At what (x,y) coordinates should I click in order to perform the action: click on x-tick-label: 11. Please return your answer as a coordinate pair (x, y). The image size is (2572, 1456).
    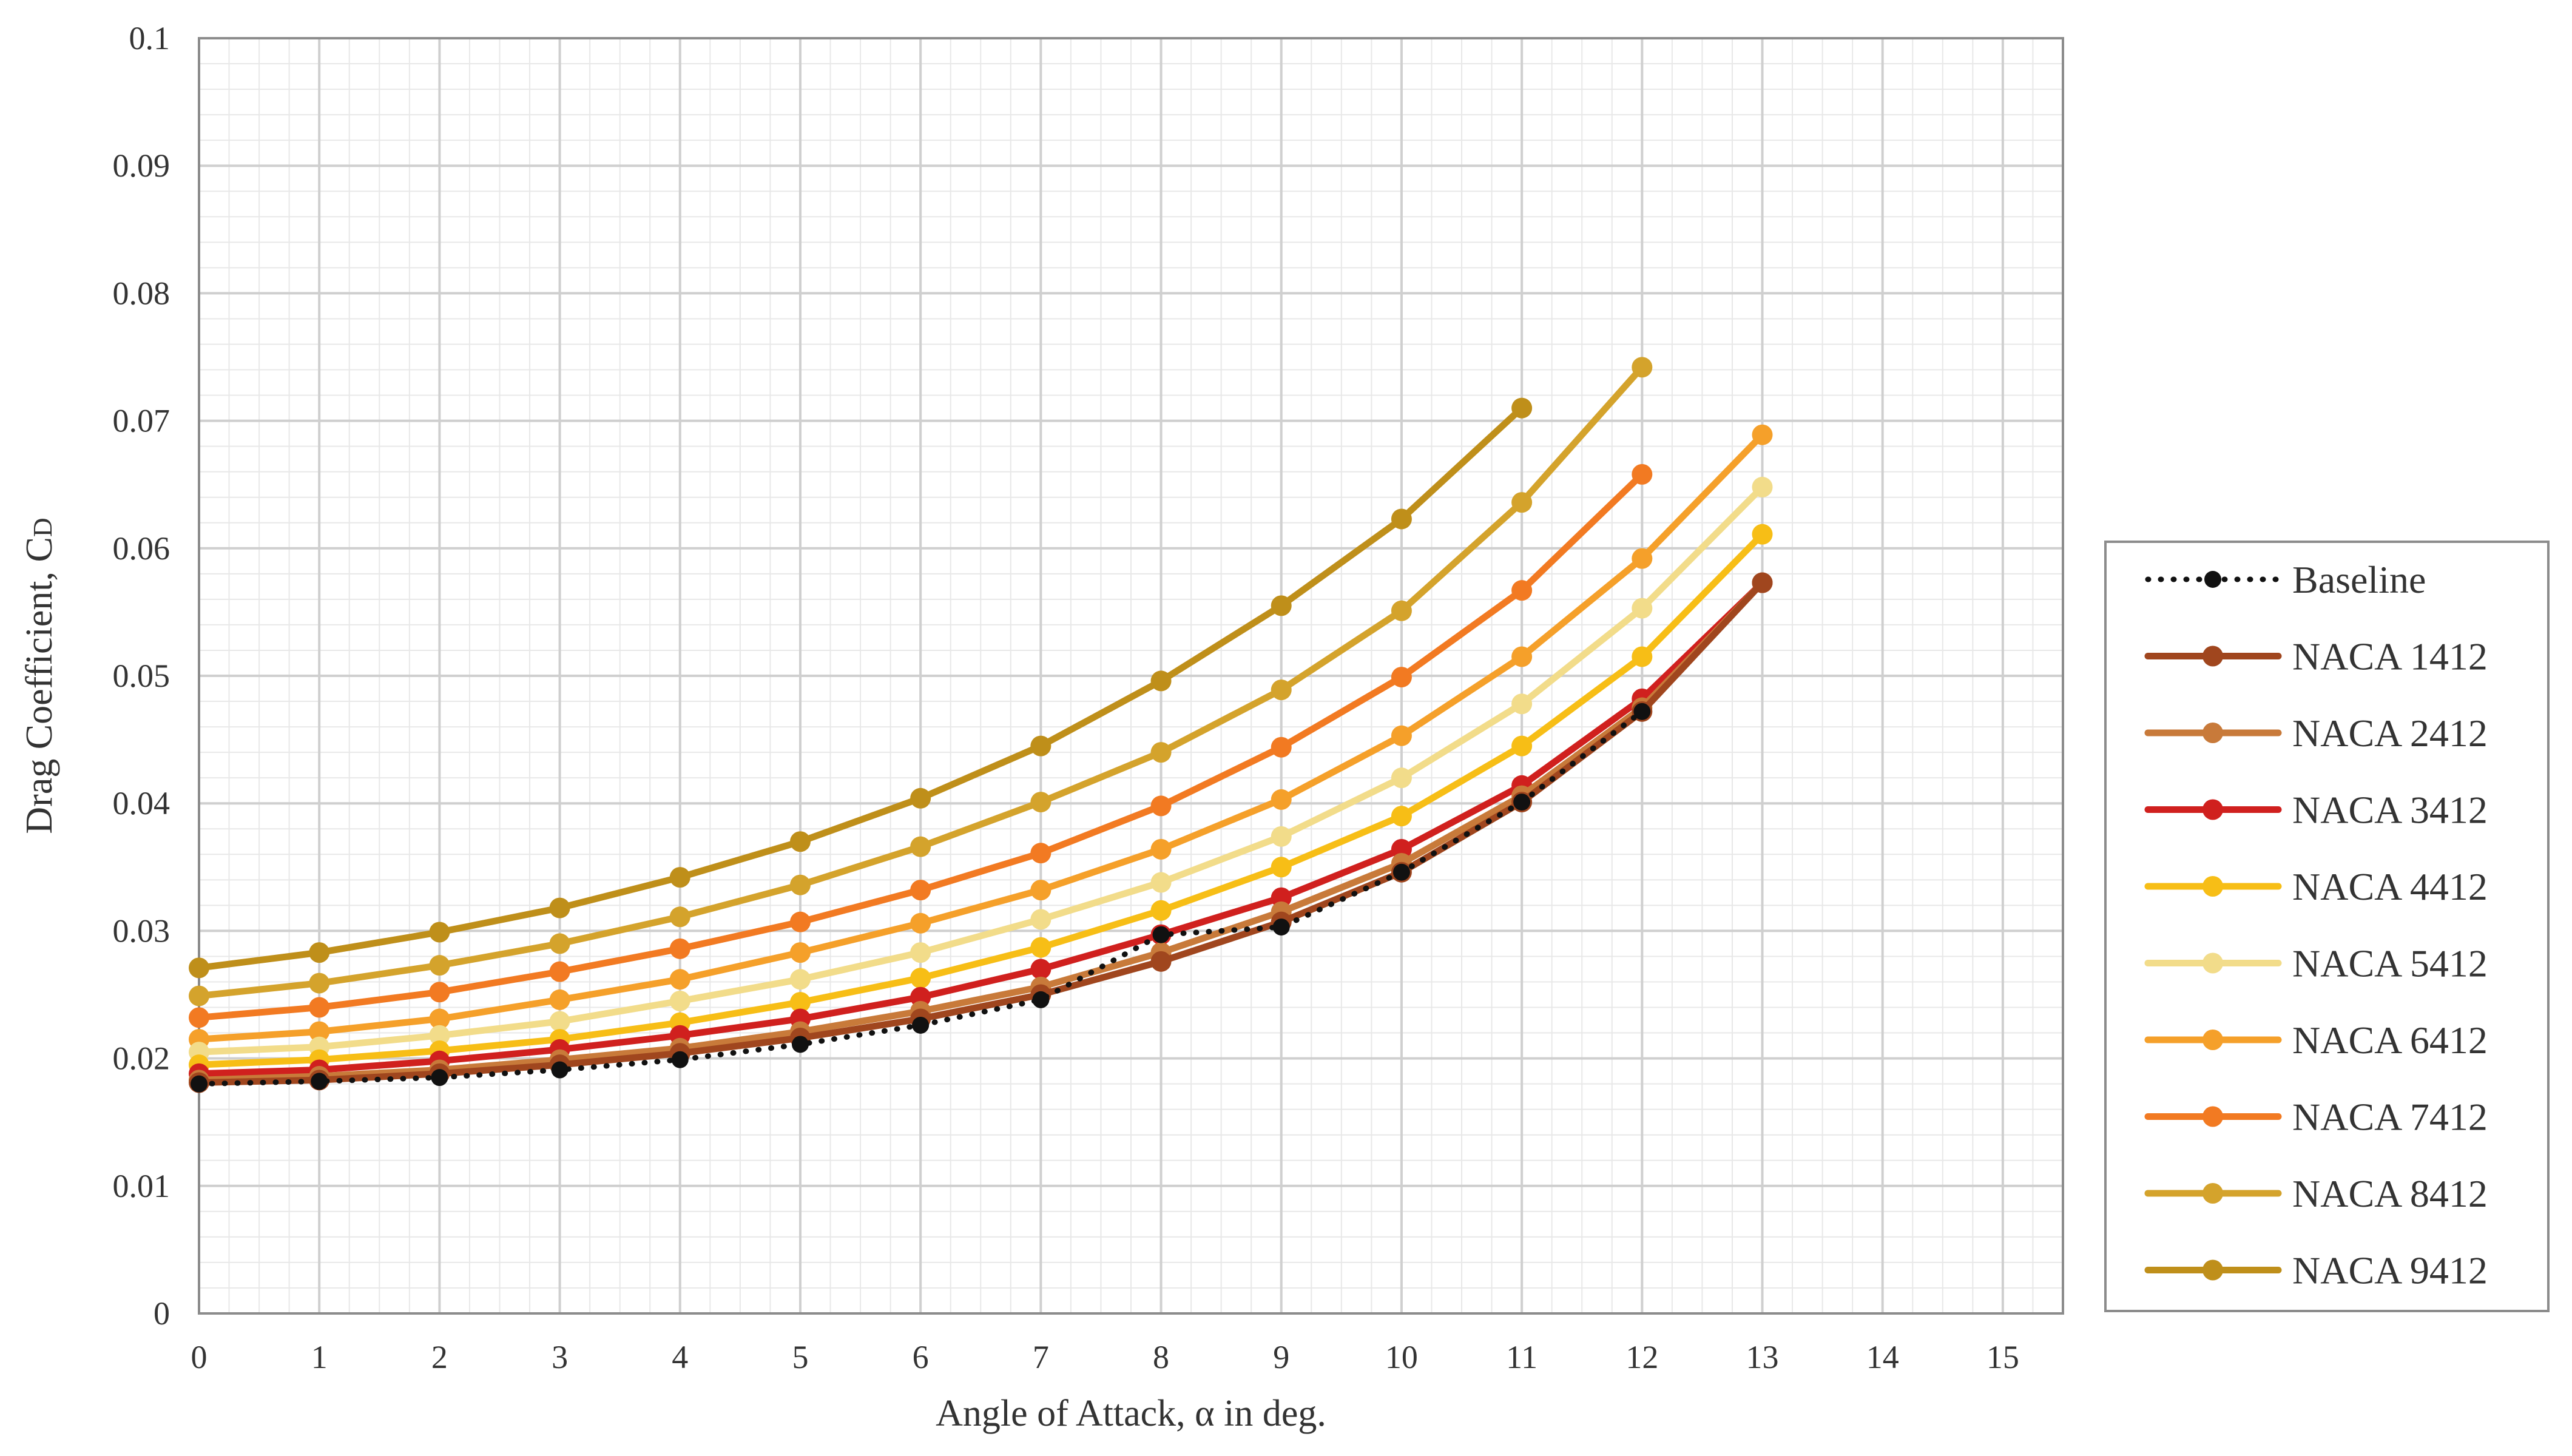
    Looking at the image, I should click on (1521, 1357).